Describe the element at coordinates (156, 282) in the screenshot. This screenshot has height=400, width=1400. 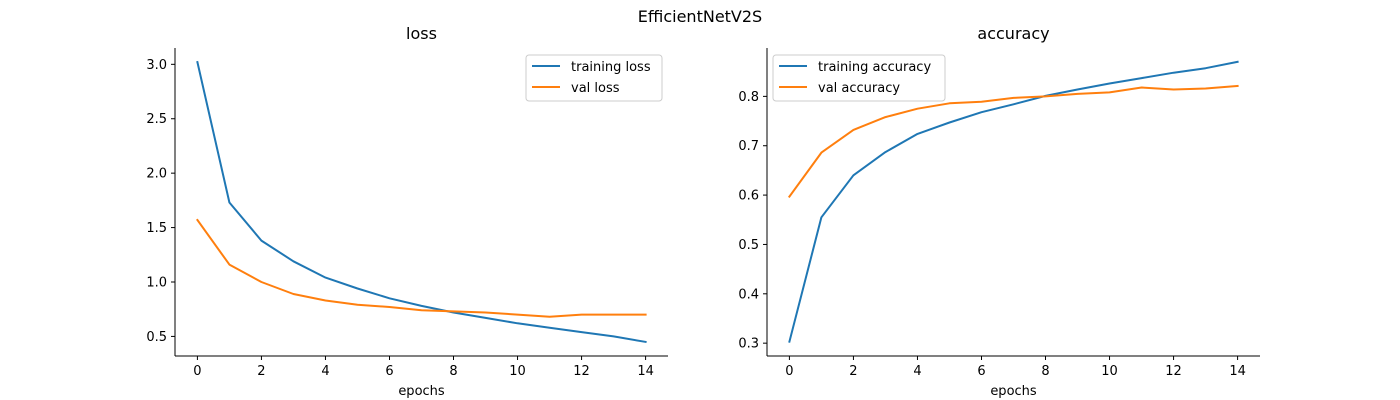
I see `loss-y-tick-label: 1.0` at that location.